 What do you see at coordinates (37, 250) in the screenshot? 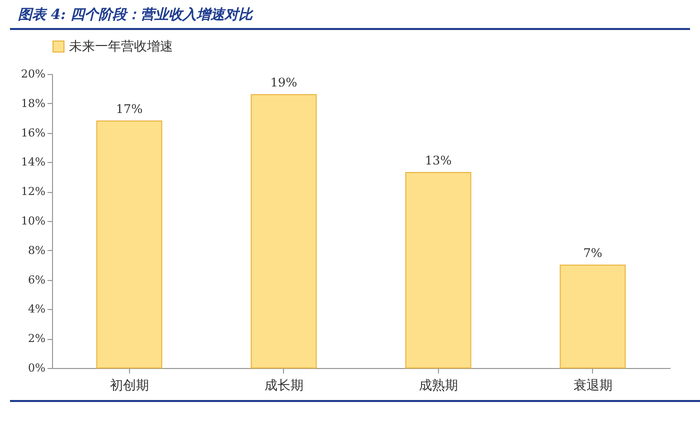
I see `y-tick-label: 8%` at bounding box center [37, 250].